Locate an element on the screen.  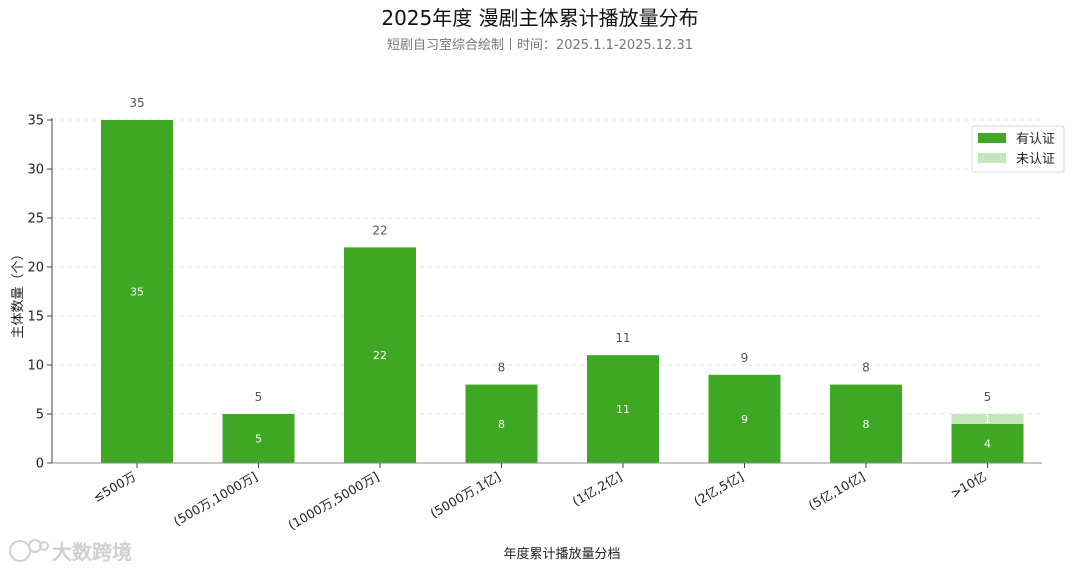
y-tick-label: 0 is located at coordinates (40, 464).